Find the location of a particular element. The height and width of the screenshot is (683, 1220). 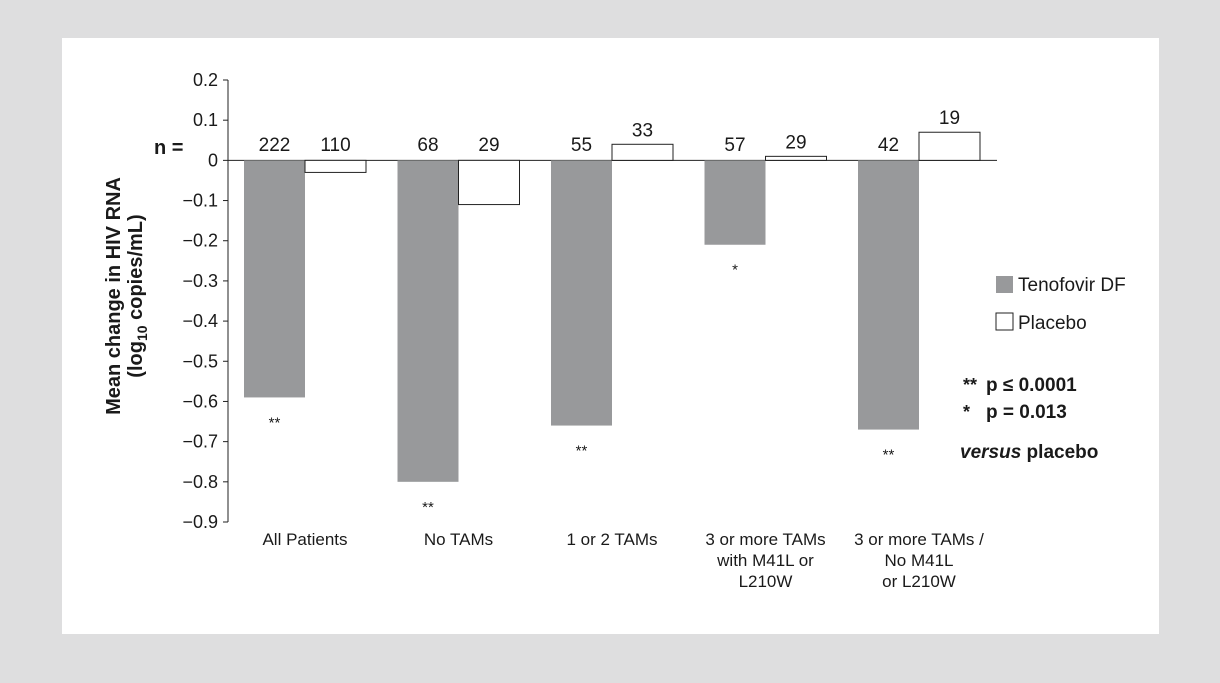

y-tick-label: −0.2 is located at coordinates (200, 241).